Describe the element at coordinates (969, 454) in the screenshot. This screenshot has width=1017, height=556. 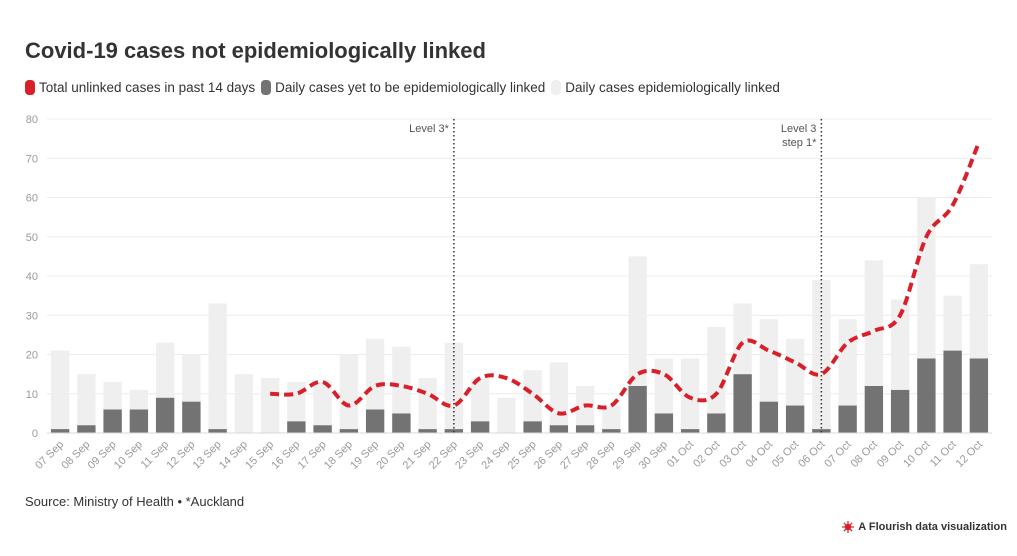
I see `x-tick-label: 12 Oct` at that location.